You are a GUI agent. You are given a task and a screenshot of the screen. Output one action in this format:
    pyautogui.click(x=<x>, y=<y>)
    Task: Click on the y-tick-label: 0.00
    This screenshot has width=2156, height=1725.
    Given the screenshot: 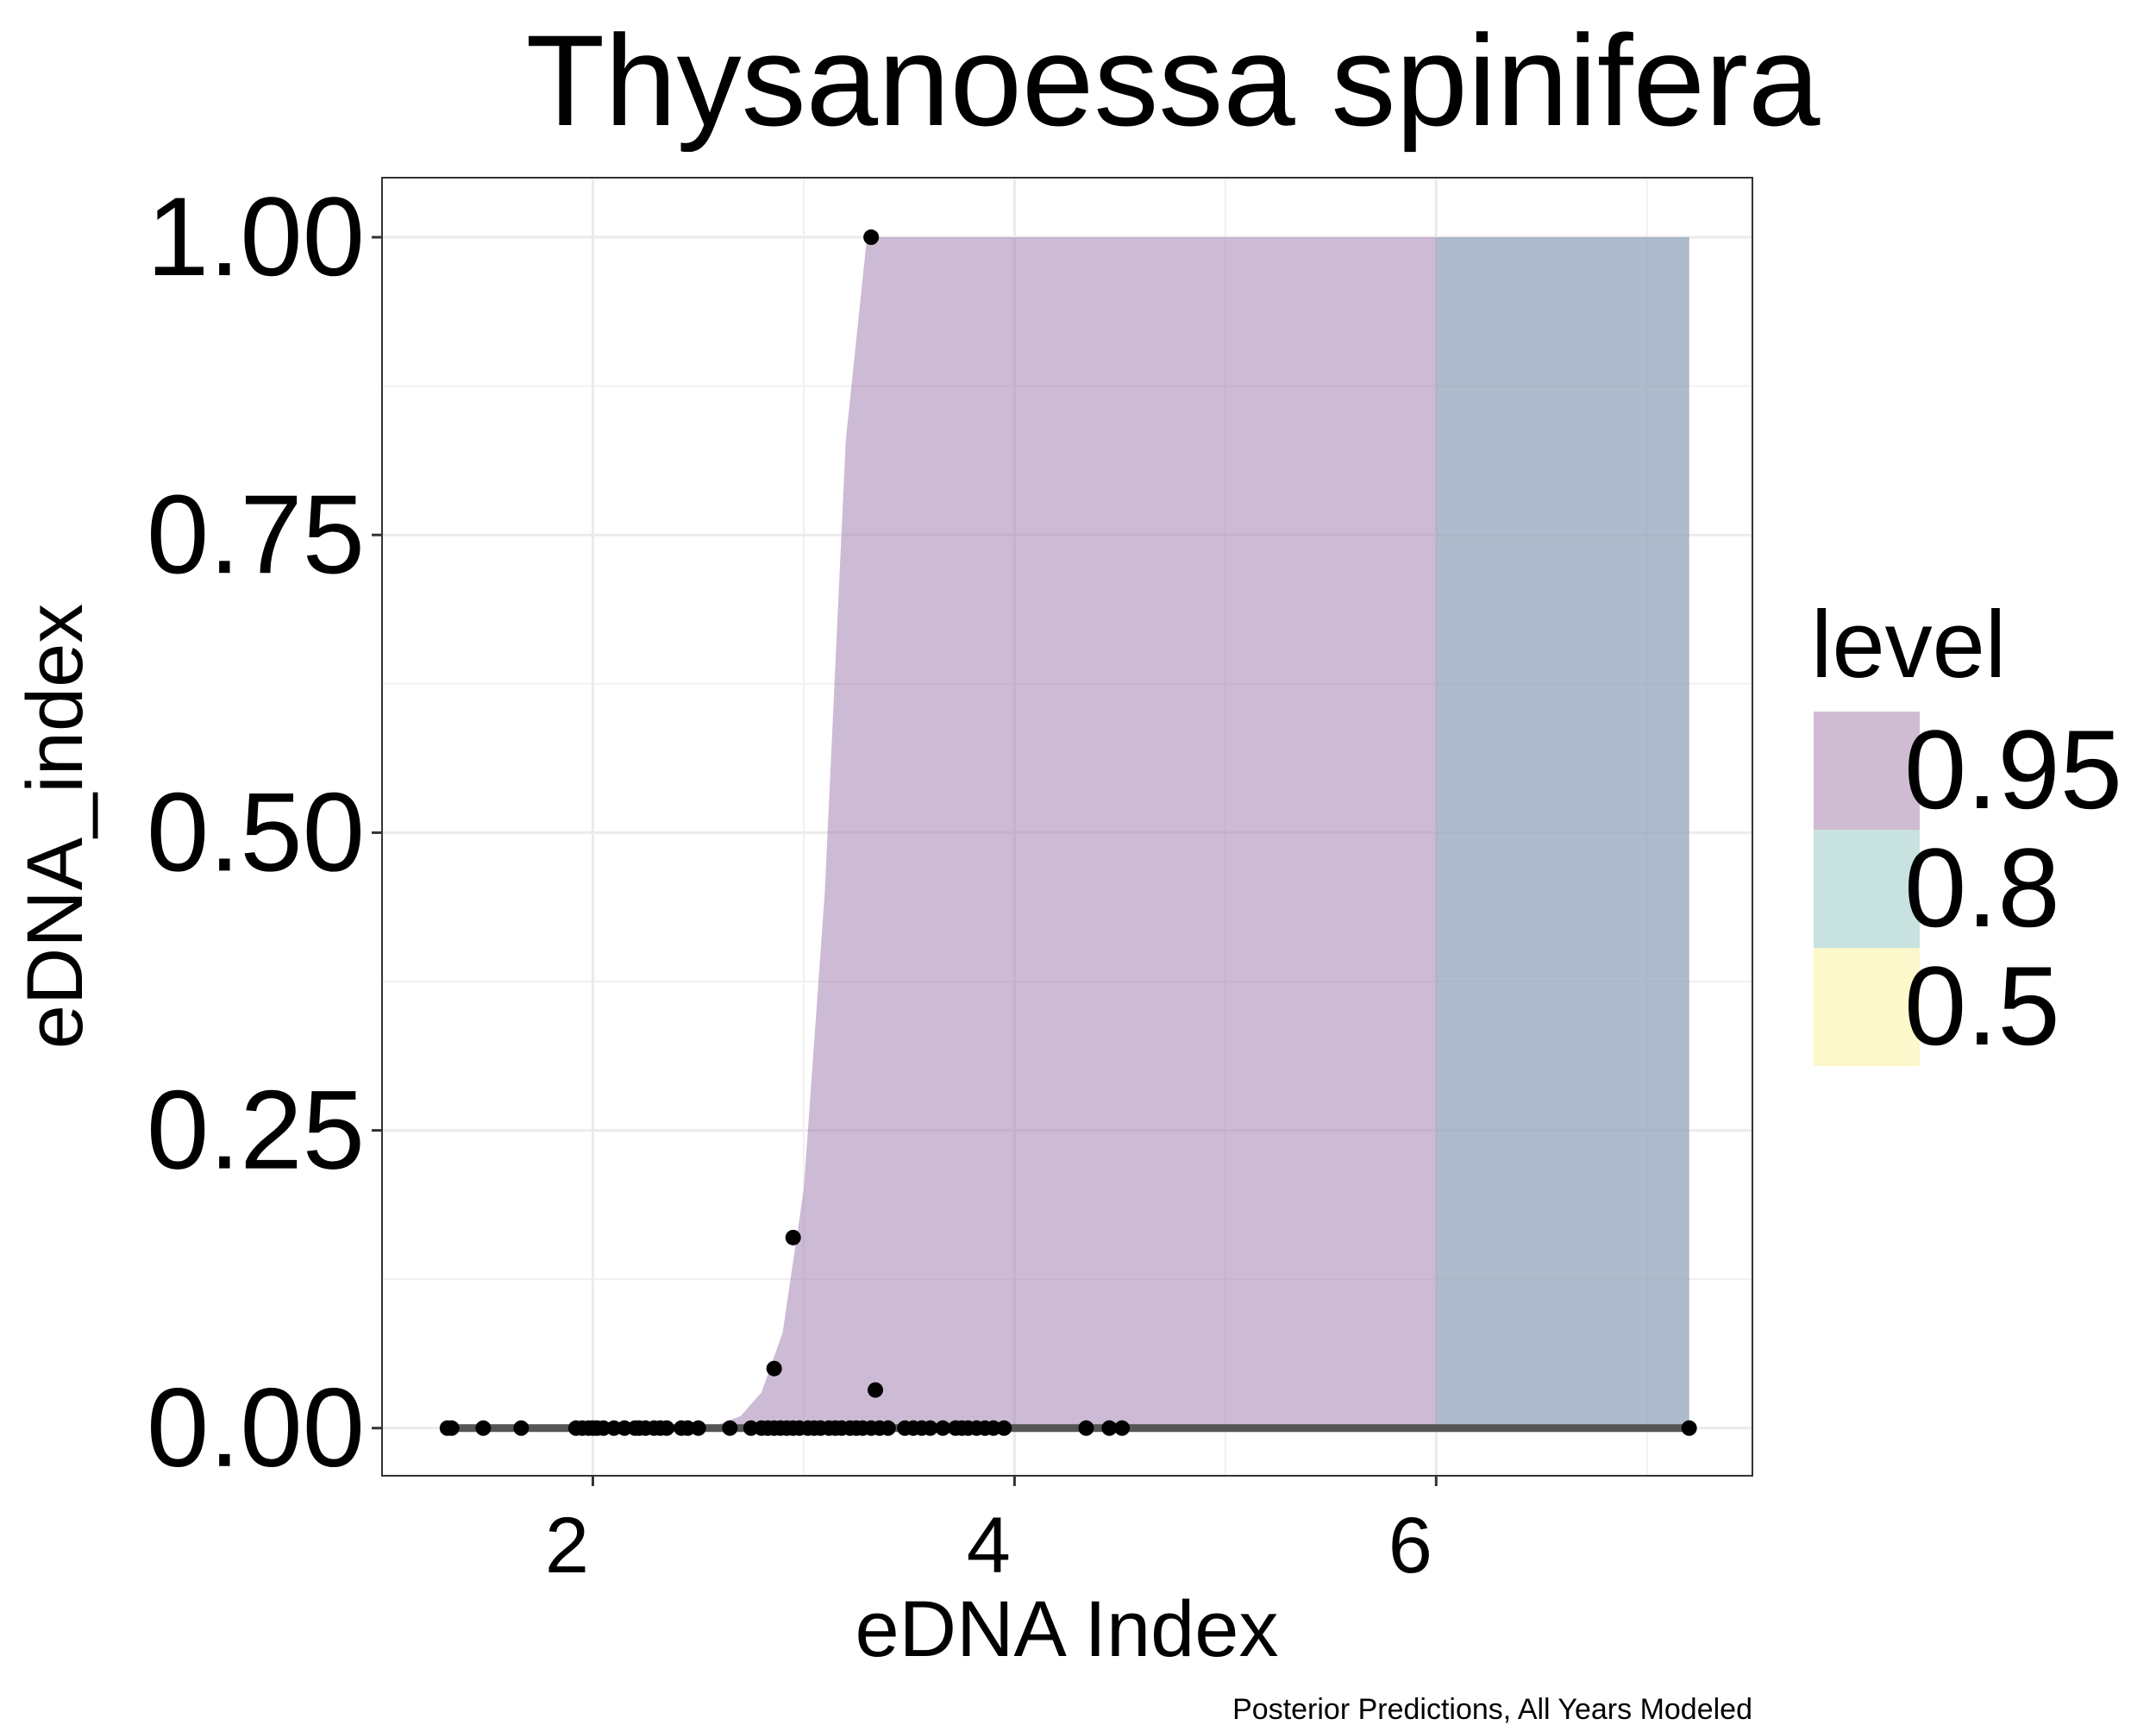 What is the action you would take?
    pyautogui.click(x=256, y=1427)
    